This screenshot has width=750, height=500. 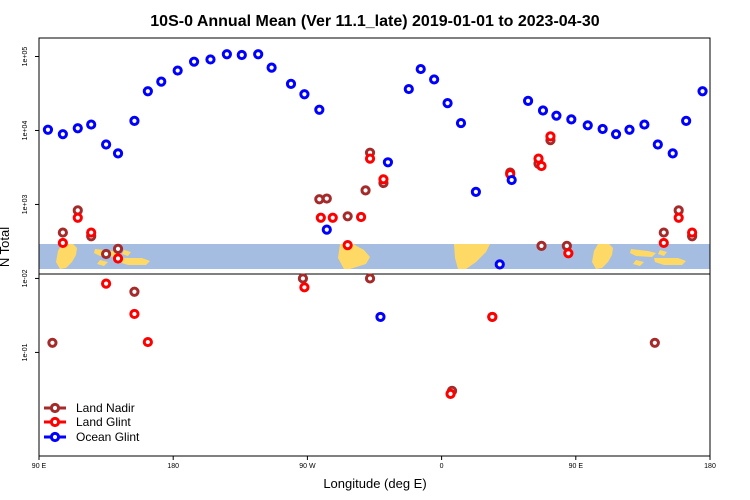 What do you see at coordinates (374, 463) in the screenshot?
I see `x-axis: 90 E 180 90 W 0 90 E 180` at bounding box center [374, 463].